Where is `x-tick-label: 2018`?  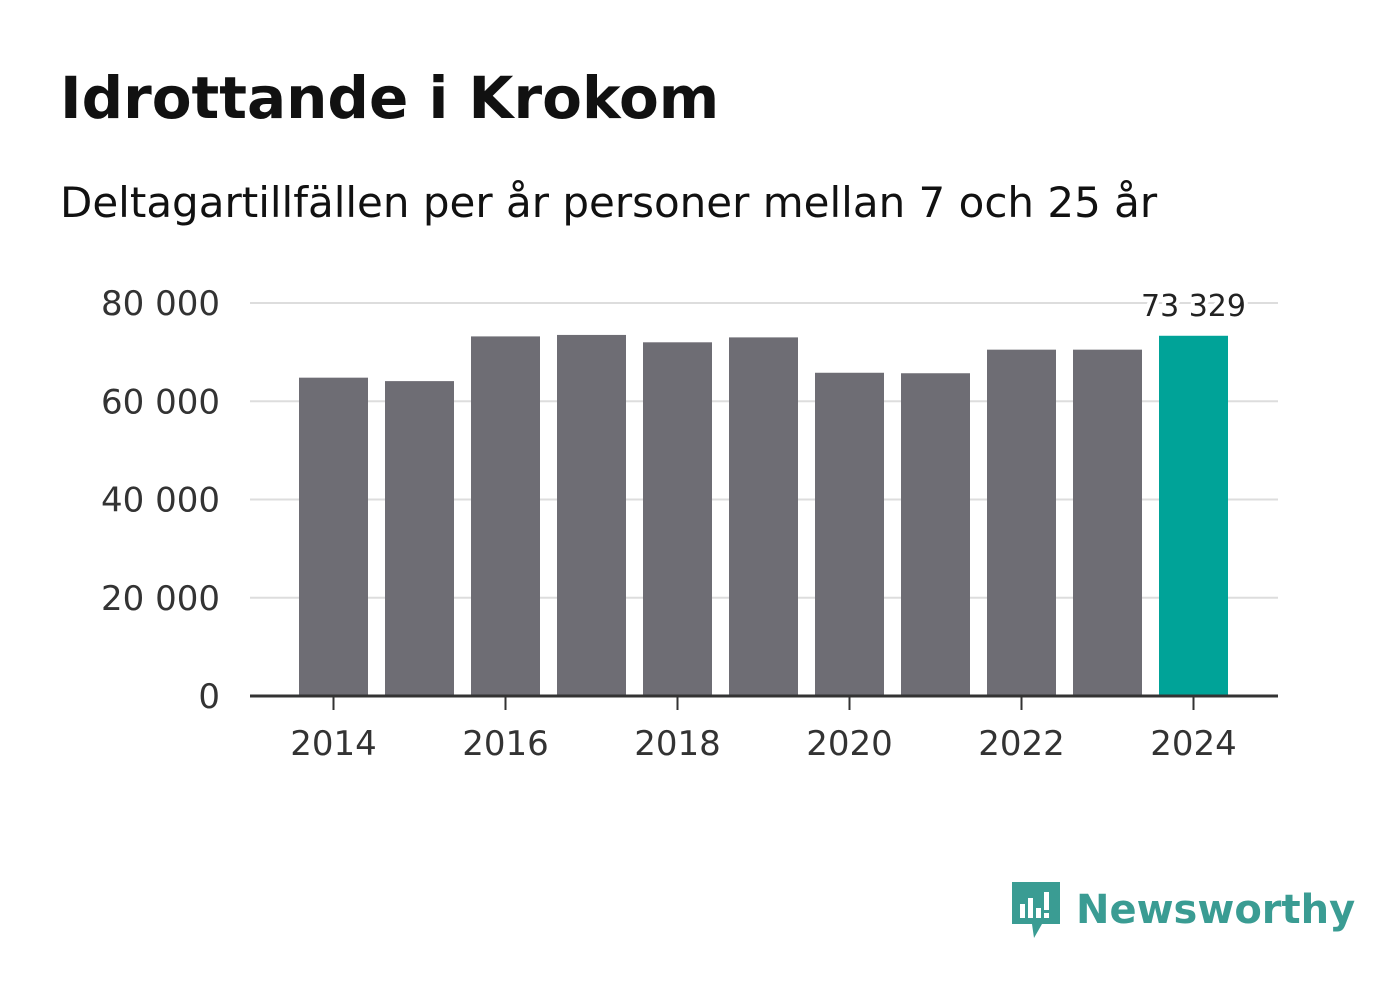
x-tick-label: 2018 is located at coordinates (677, 744).